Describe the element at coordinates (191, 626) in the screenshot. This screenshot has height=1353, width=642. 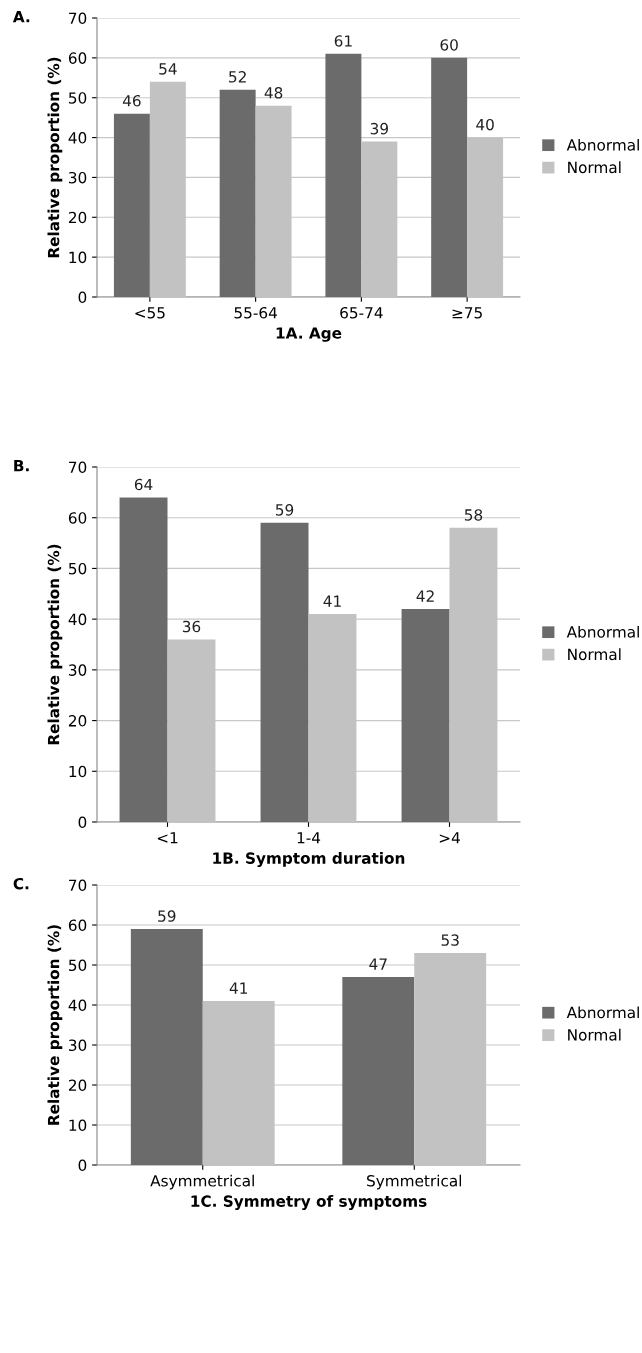
I see `data-label: 36` at that location.